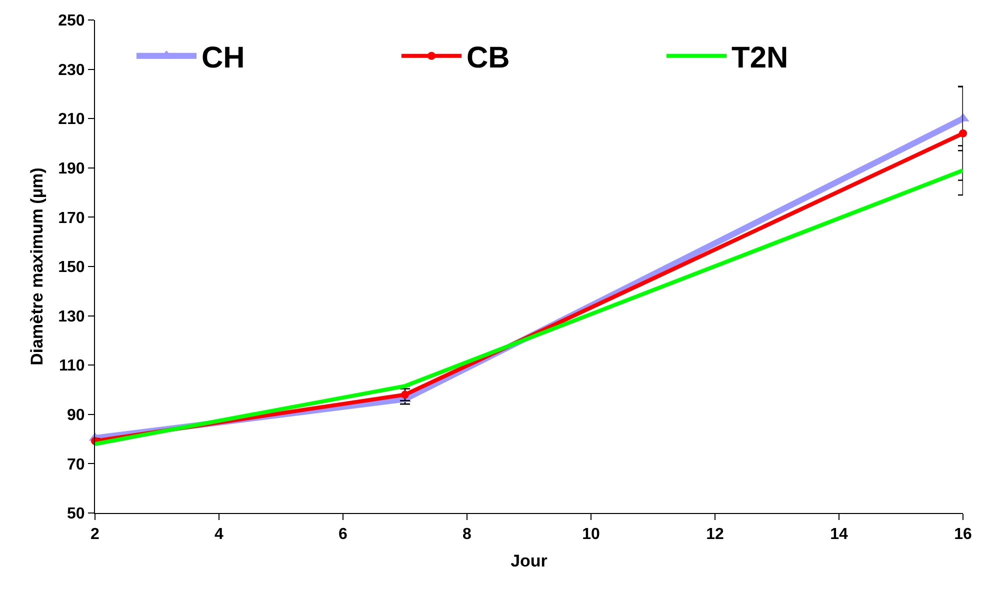 The image size is (984, 593). I want to click on y-tick-label: 210, so click(71, 119).